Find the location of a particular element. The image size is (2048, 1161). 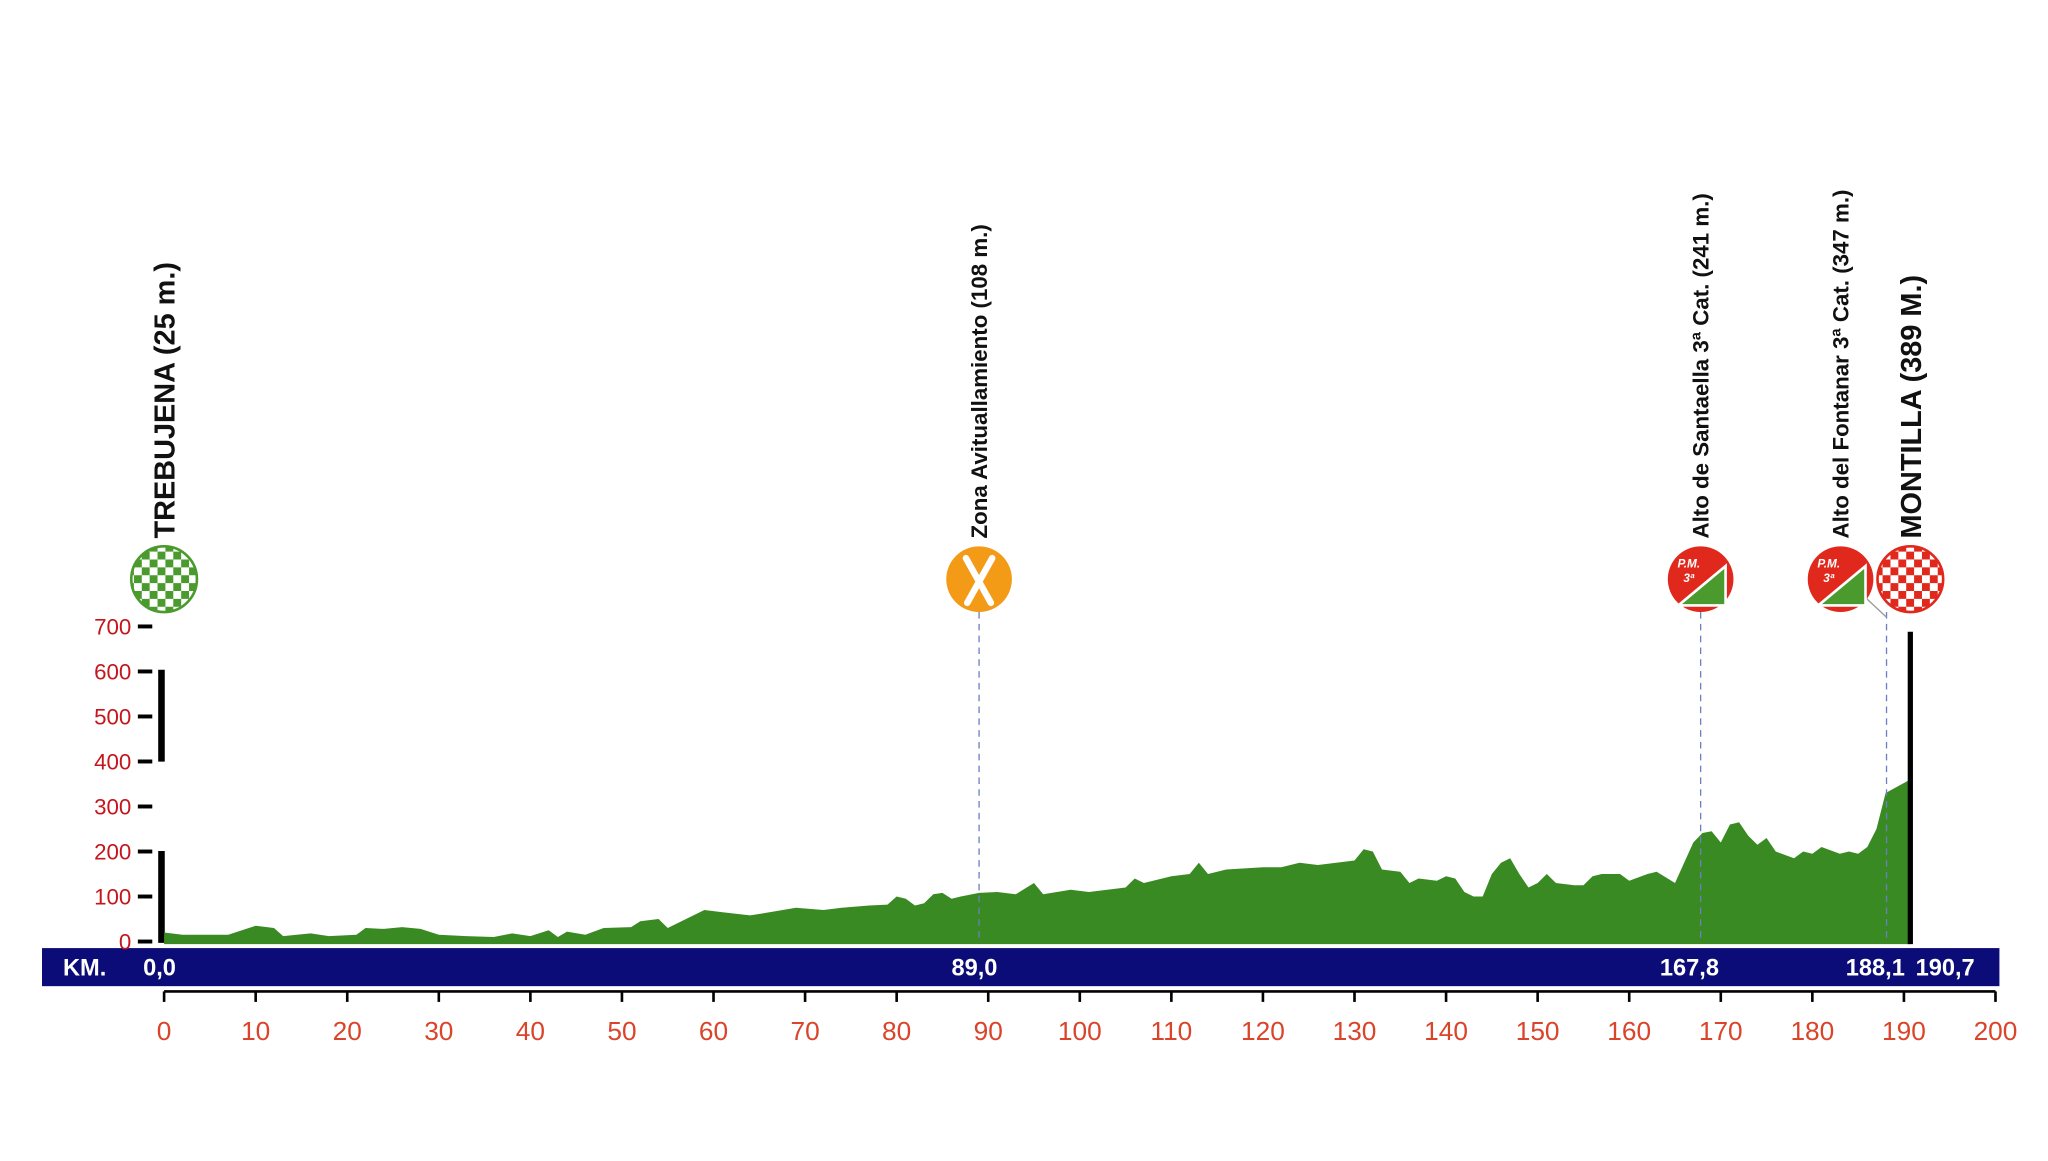

x-tick-label: 60 is located at coordinates (713, 1031).